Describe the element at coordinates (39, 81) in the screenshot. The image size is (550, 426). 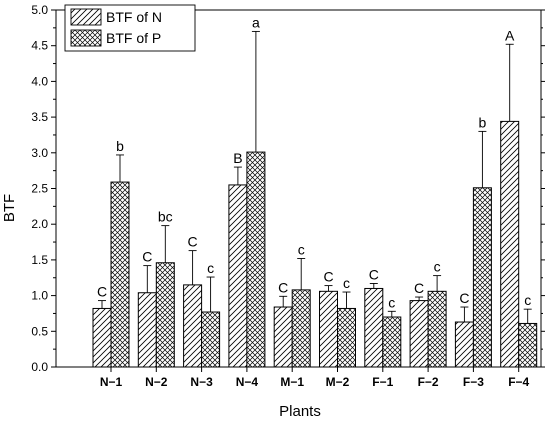
I see `y-tick-label: 4.0` at that location.